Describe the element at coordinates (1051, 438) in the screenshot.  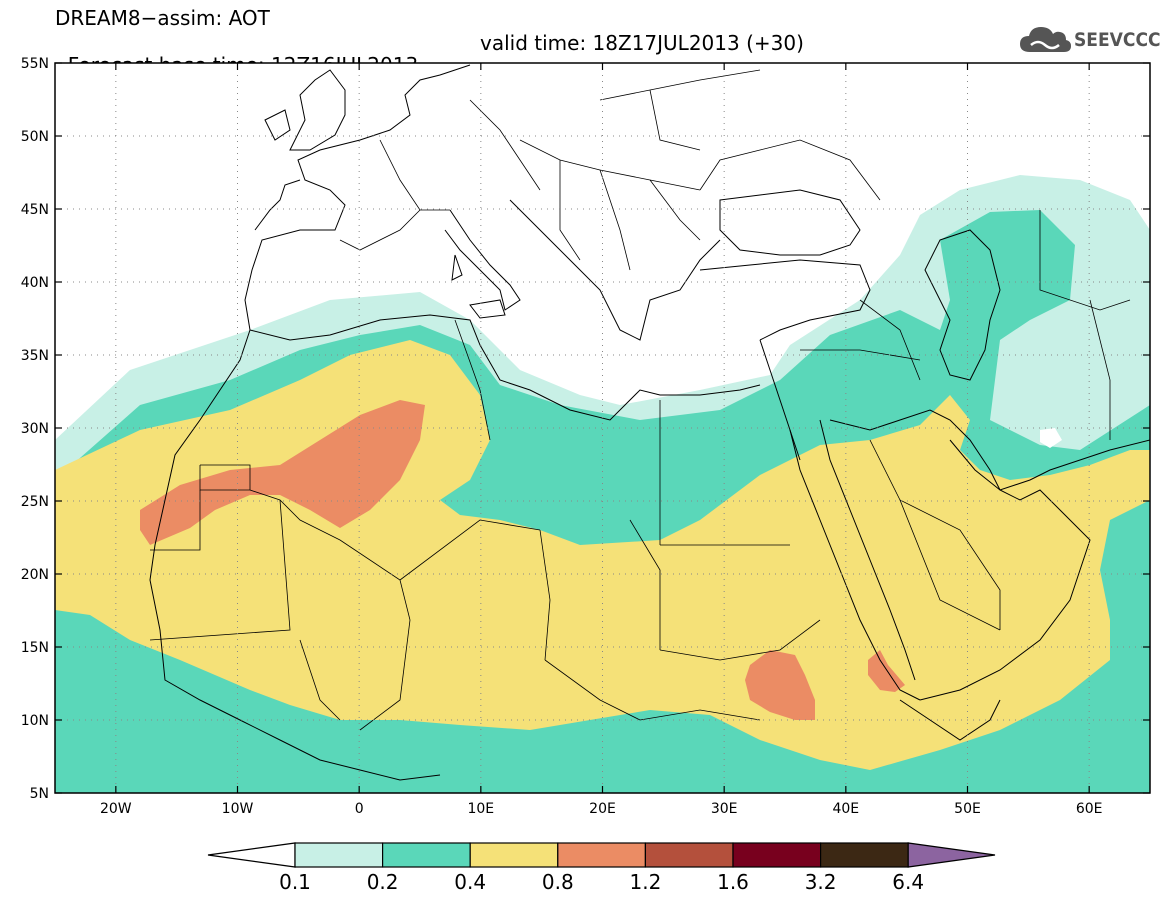
I see `aot-gap` at that location.